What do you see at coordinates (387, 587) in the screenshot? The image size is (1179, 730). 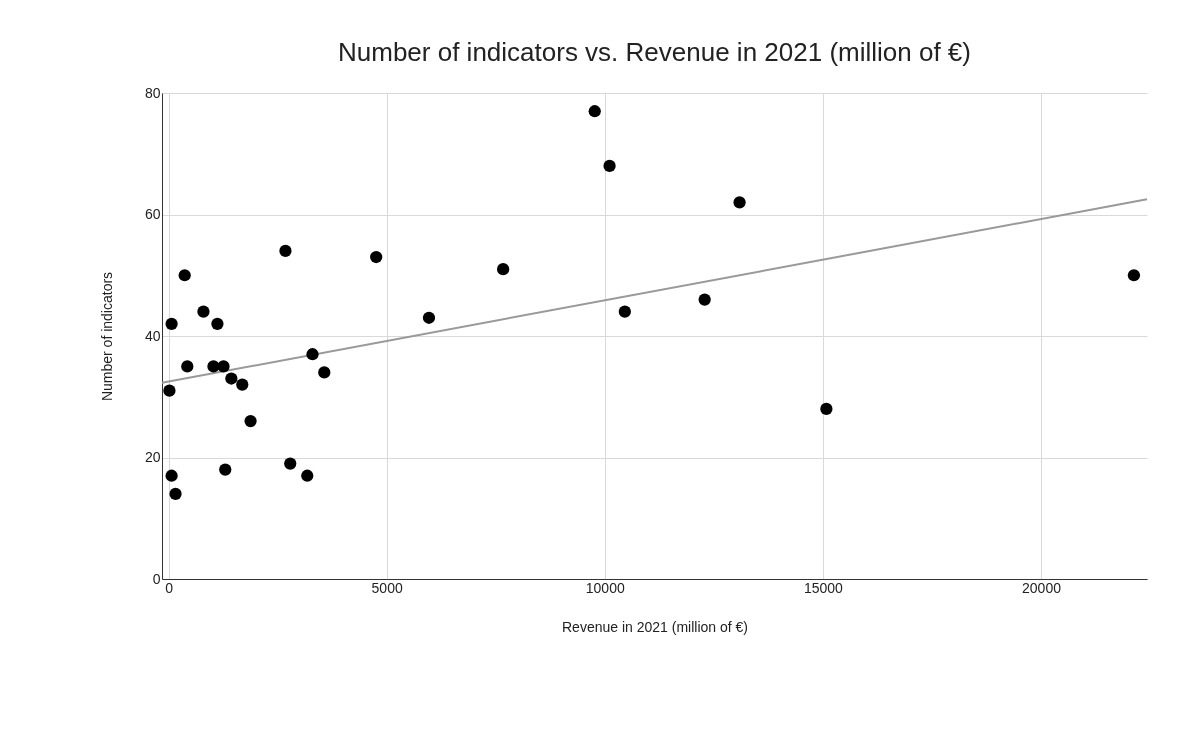 I see `x-tick-label: 5000` at bounding box center [387, 587].